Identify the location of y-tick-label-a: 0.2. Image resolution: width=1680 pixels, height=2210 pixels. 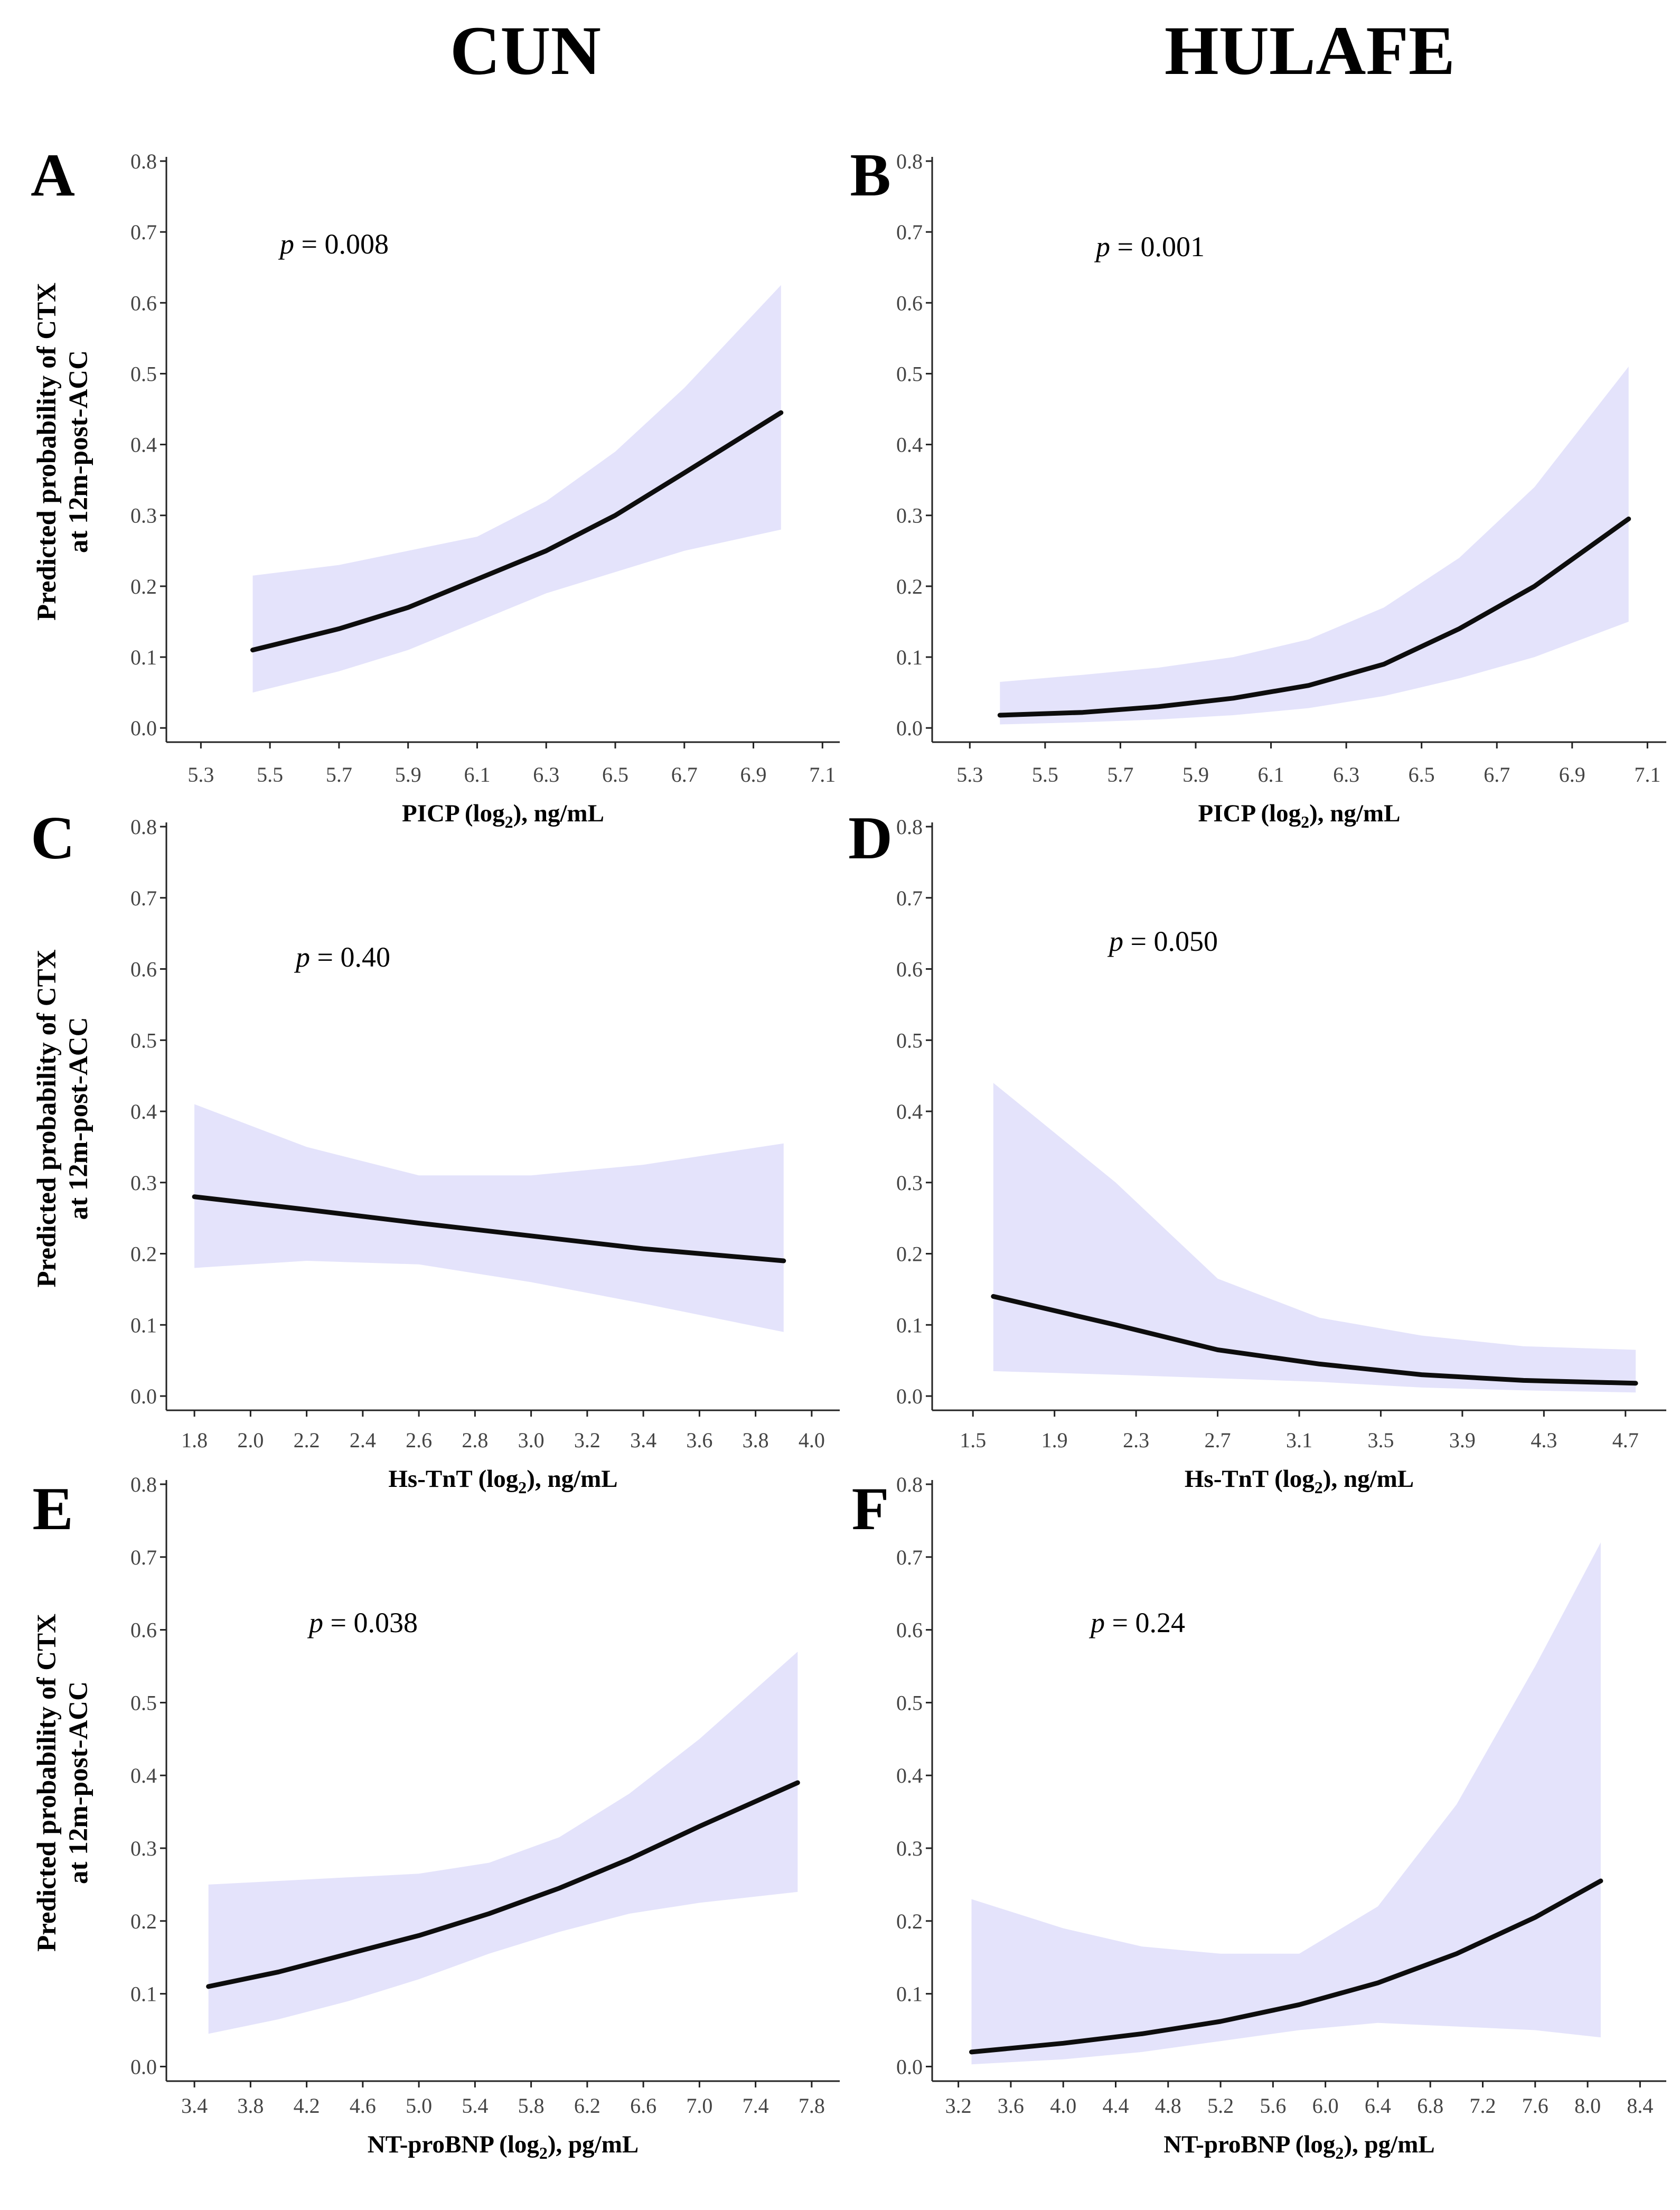
(143, 586).